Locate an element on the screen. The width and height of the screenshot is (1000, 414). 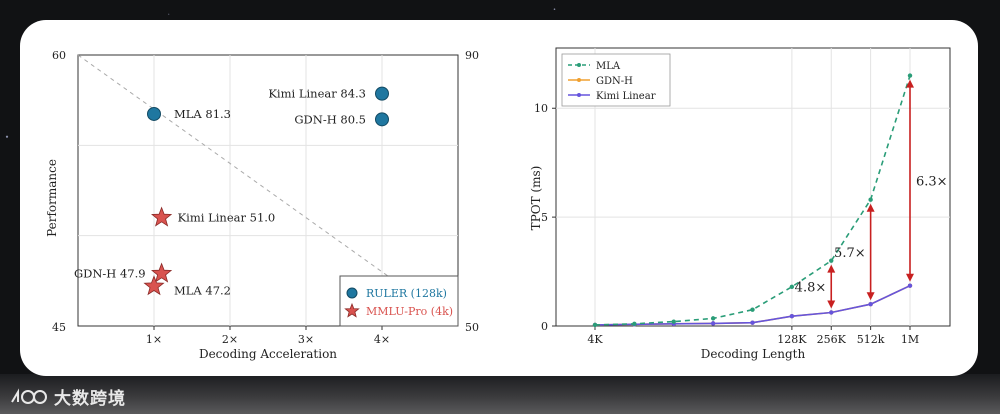
right-x-tick-label: 512k is located at coordinates (871, 339).